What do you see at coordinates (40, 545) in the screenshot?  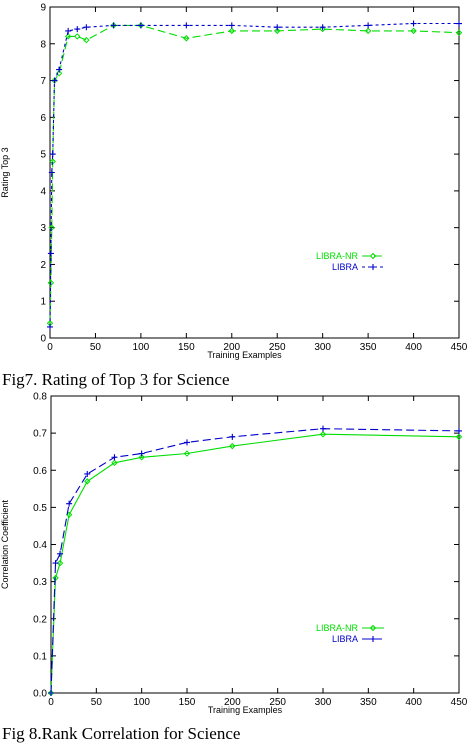 I see `y-tick-label: 0.4` at bounding box center [40, 545].